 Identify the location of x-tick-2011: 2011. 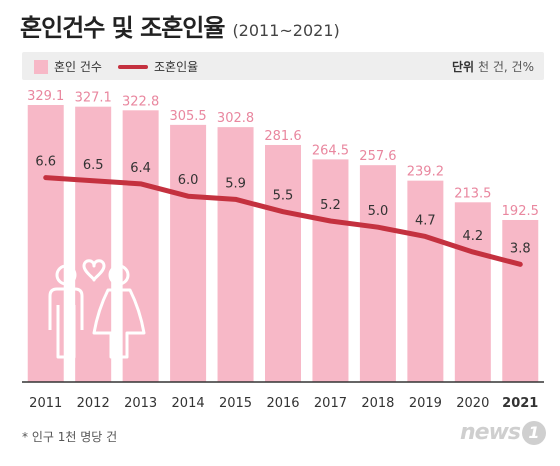
(45, 403).